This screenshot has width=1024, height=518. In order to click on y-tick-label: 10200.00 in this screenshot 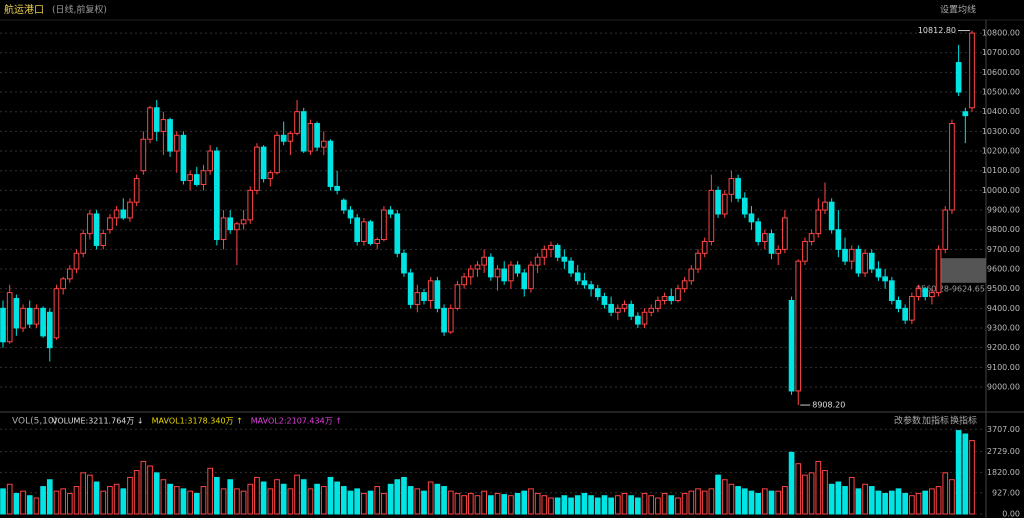, I will do `click(1001, 151)`.